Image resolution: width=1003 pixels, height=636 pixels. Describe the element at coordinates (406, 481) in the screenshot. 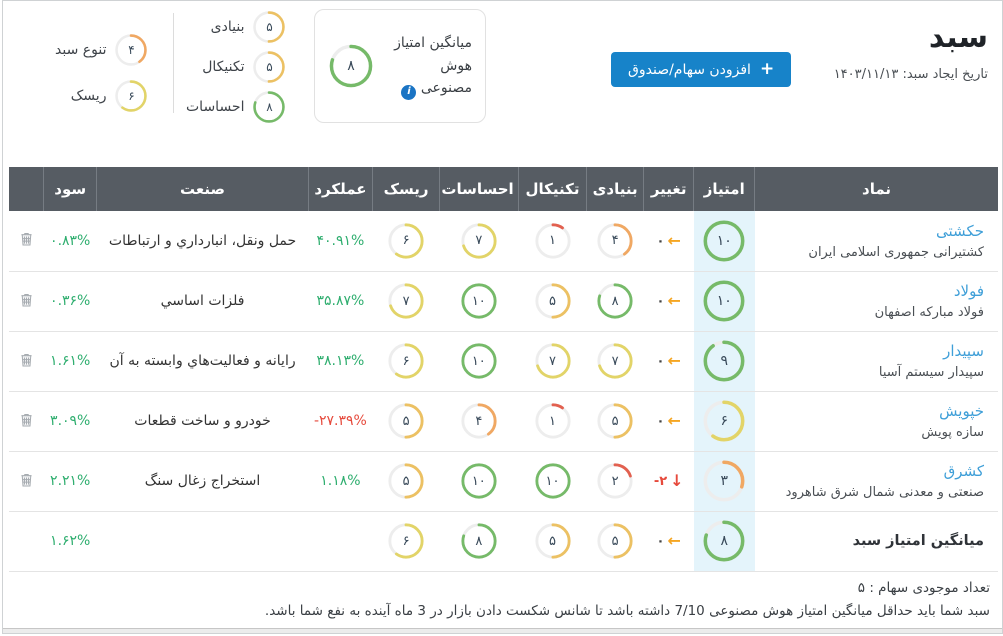

I see `risk-gauge: ۵` at that location.